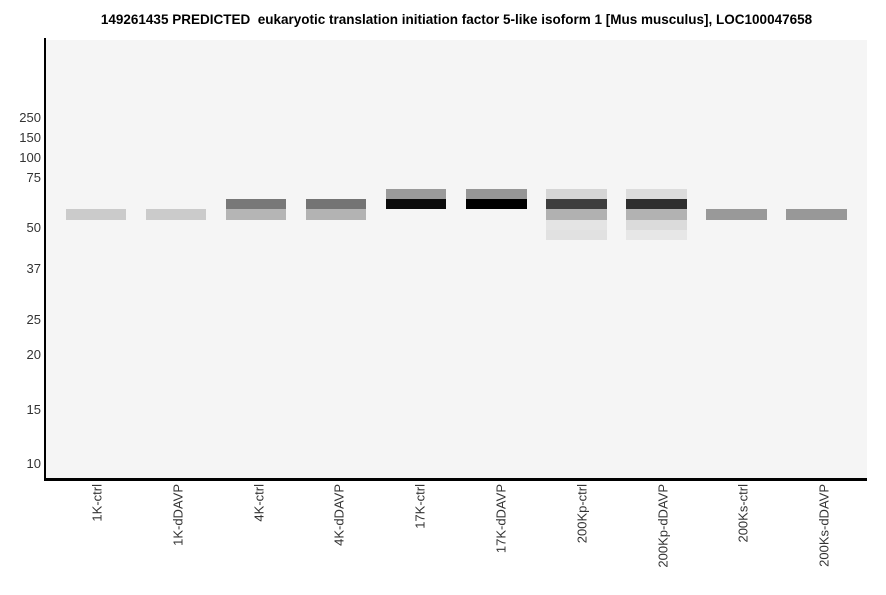 The image size is (886, 595). Describe the element at coordinates (339, 515) in the screenshot. I see `x-tick-label: 4K-dDAVP` at that location.